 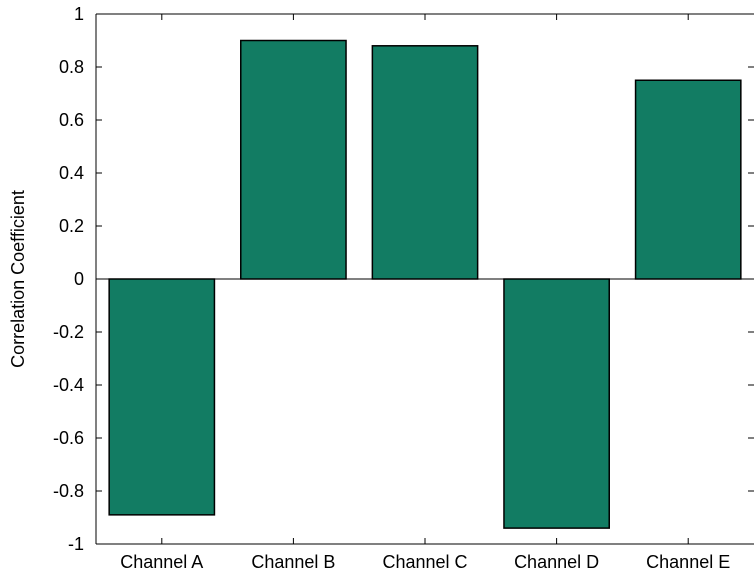 What do you see at coordinates (68, 491) in the screenshot?
I see `y-tick-label: -0.8` at bounding box center [68, 491].